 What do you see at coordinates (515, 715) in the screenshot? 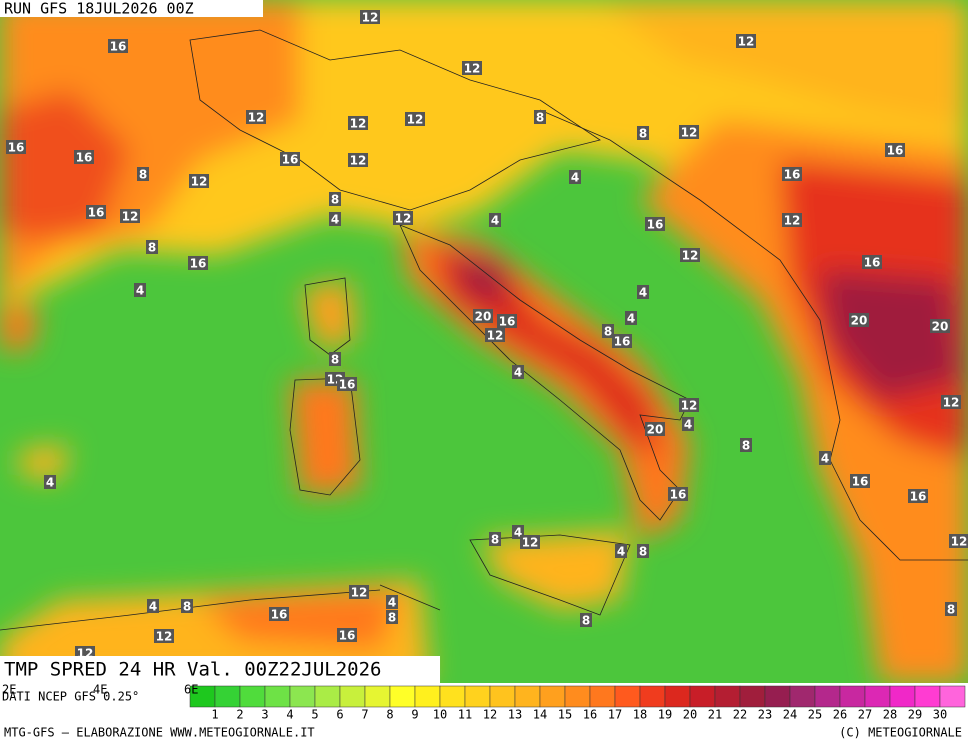
I see `colorbar-label: 13` at bounding box center [515, 715].